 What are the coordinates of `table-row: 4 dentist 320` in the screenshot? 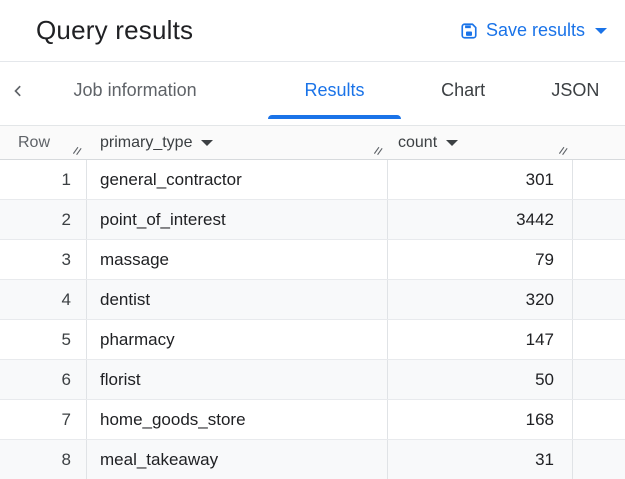 It's located at (312, 300).